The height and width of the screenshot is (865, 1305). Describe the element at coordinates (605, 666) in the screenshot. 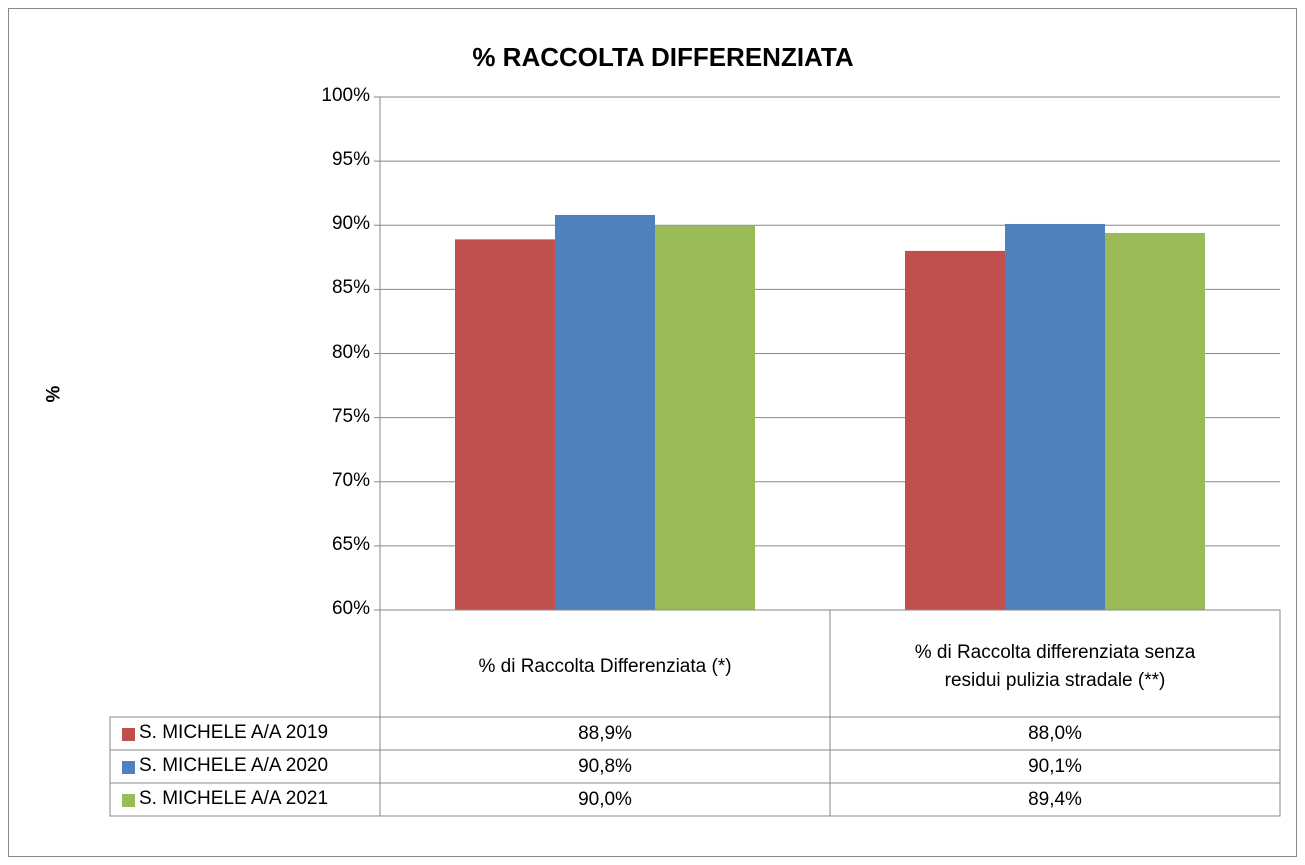

I see `x-tick-label: % di Raccolta Differenziata (*)` at that location.